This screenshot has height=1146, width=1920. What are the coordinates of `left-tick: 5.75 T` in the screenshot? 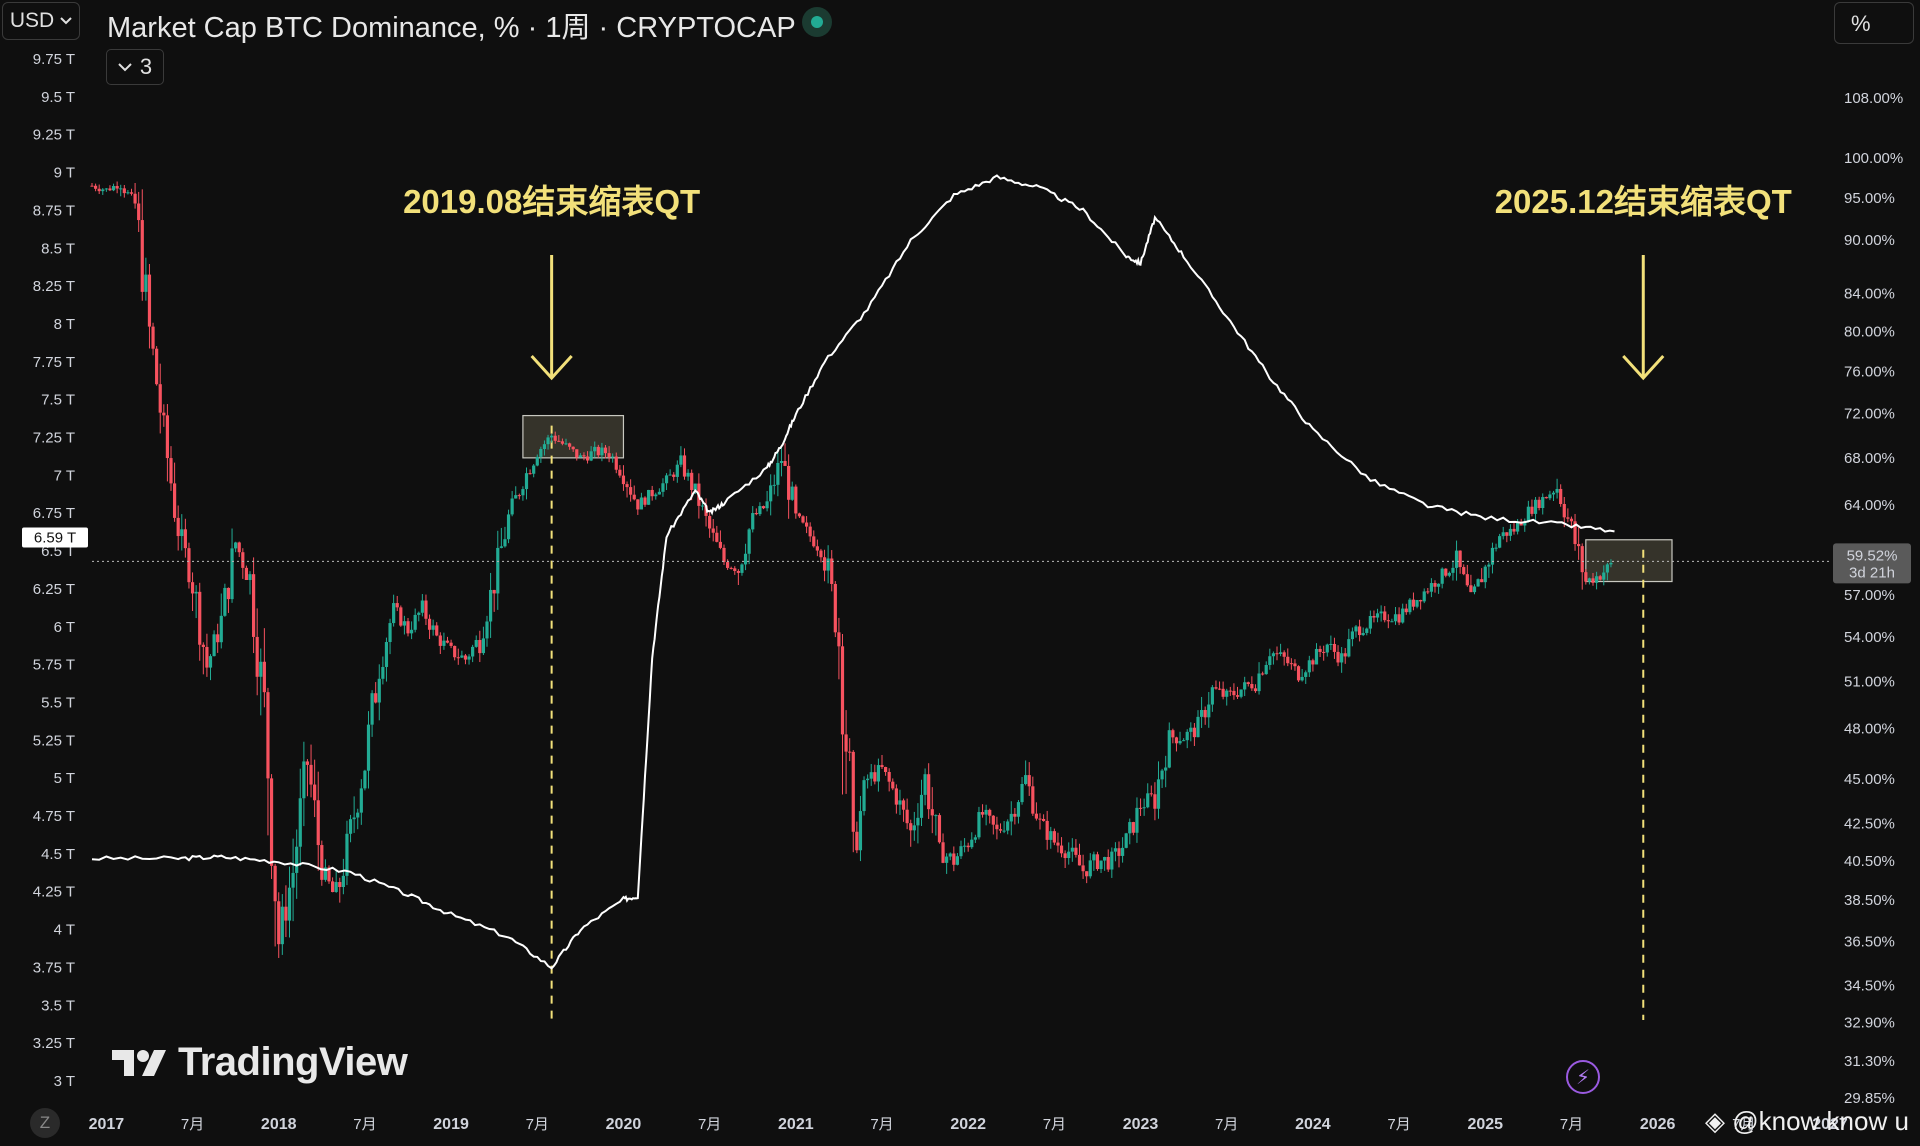 It's located at (54, 665).